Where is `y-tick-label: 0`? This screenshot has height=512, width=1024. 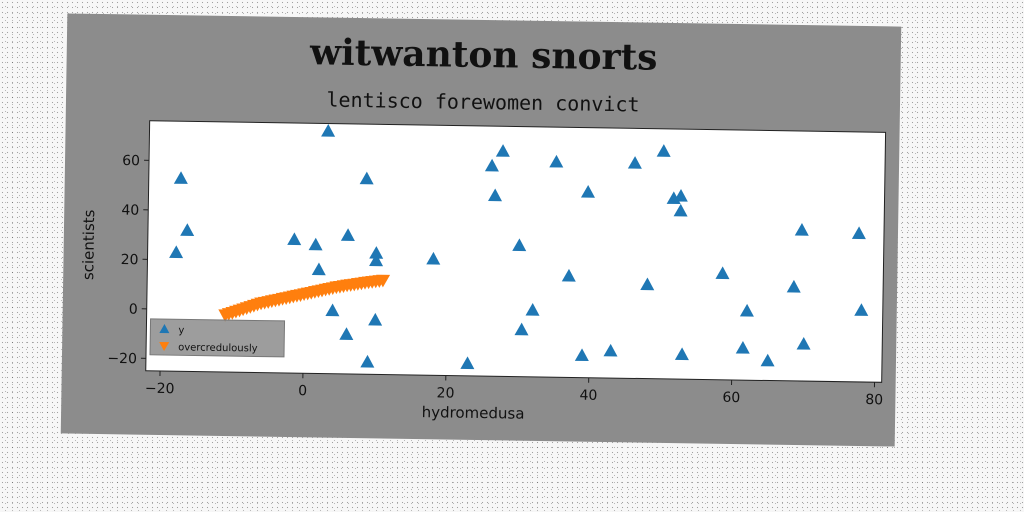 y-tick-label: 0 is located at coordinates (133, 310).